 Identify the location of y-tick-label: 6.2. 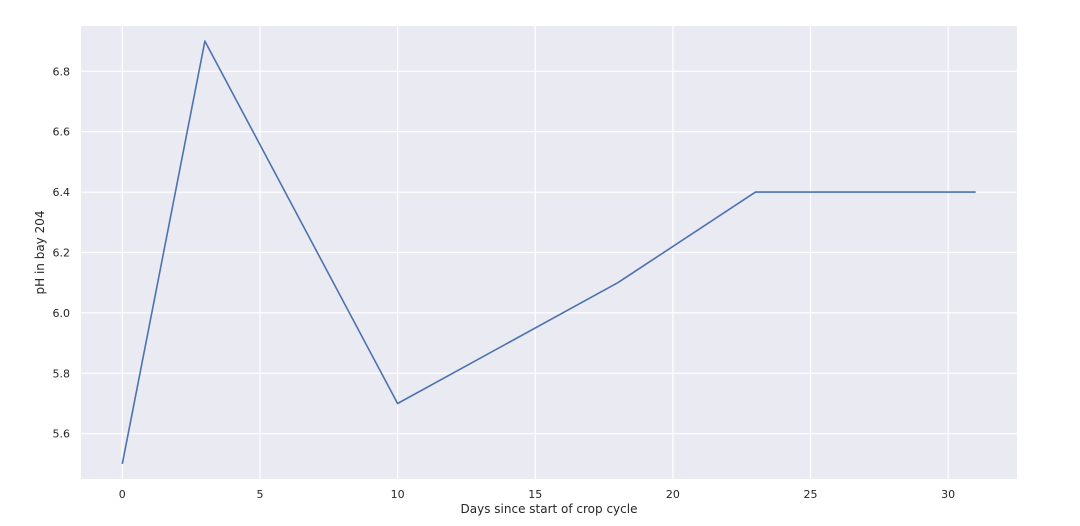
(62, 253).